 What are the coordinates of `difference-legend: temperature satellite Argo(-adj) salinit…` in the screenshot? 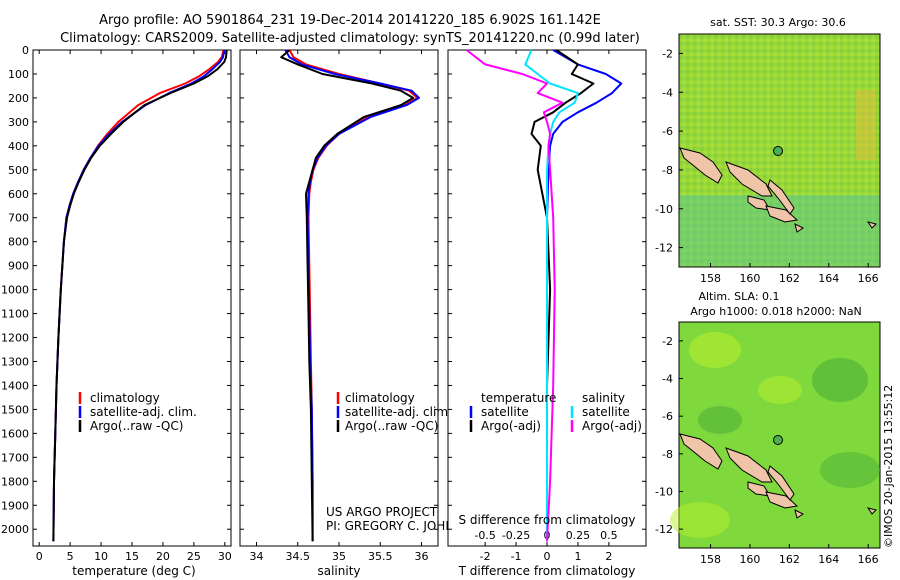 It's located at (555, 412).